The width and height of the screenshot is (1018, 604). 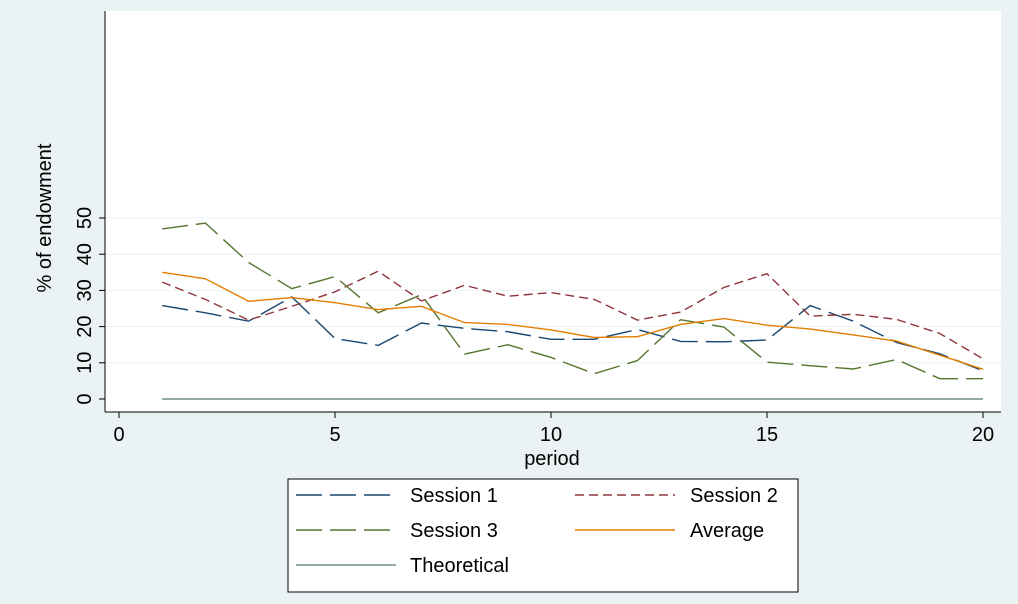 I want to click on x-tick-label: 20, so click(x=983, y=435).